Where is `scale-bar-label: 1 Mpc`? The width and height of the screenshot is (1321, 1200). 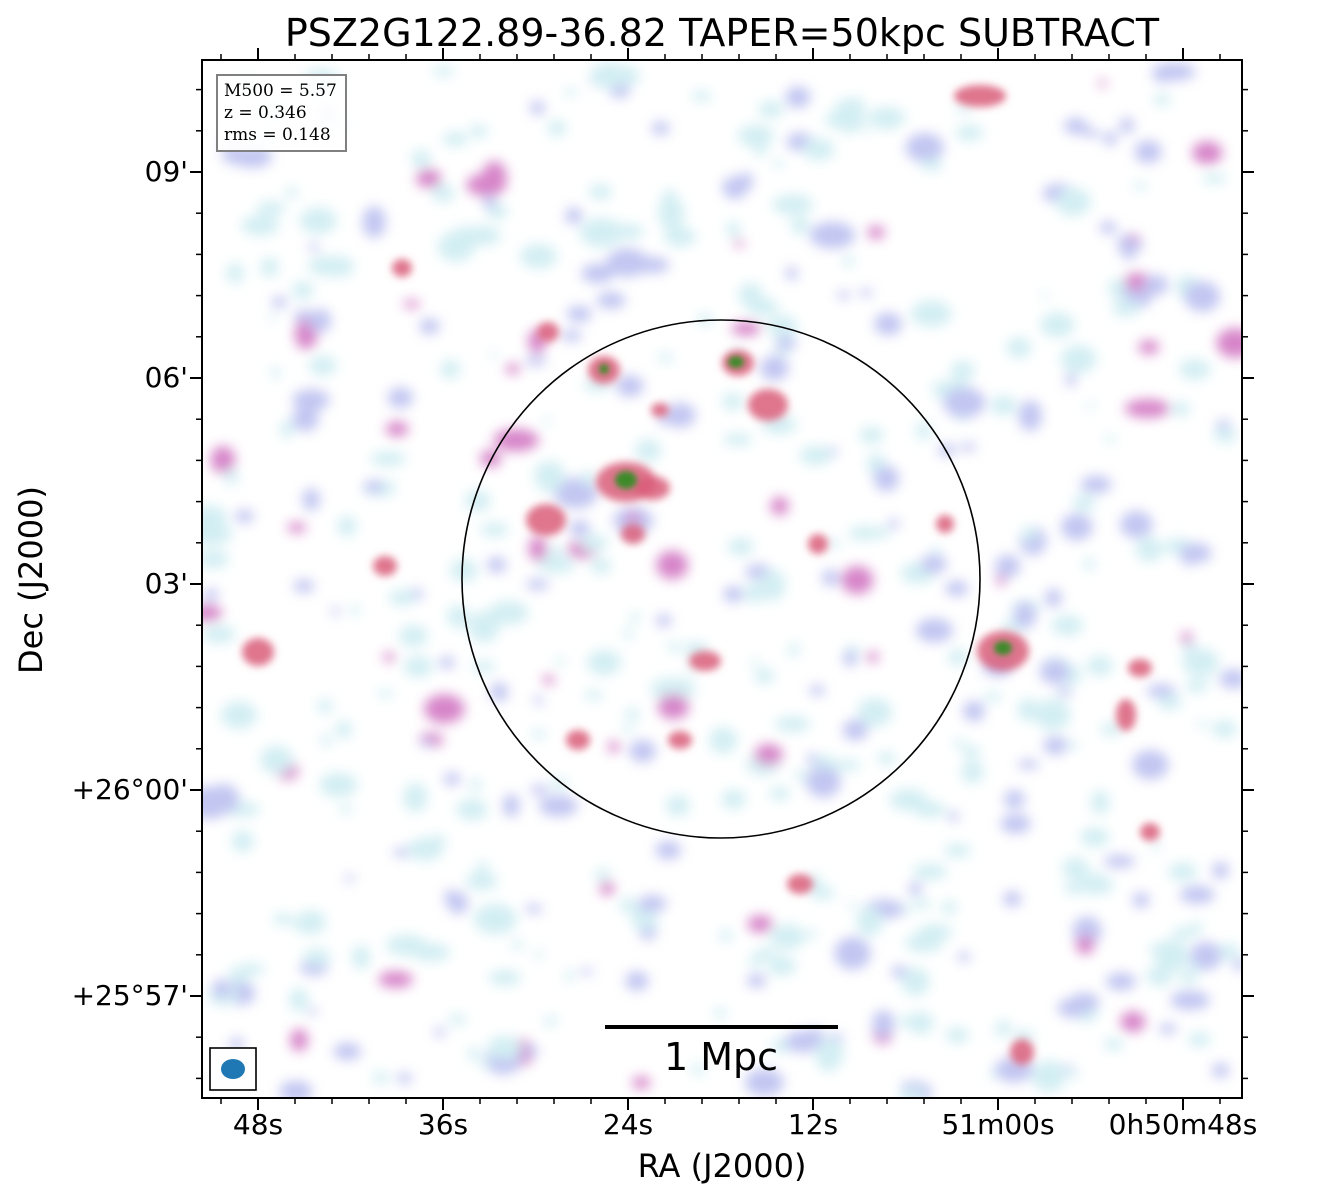 scale-bar-label: 1 Mpc is located at coordinates (721, 1057).